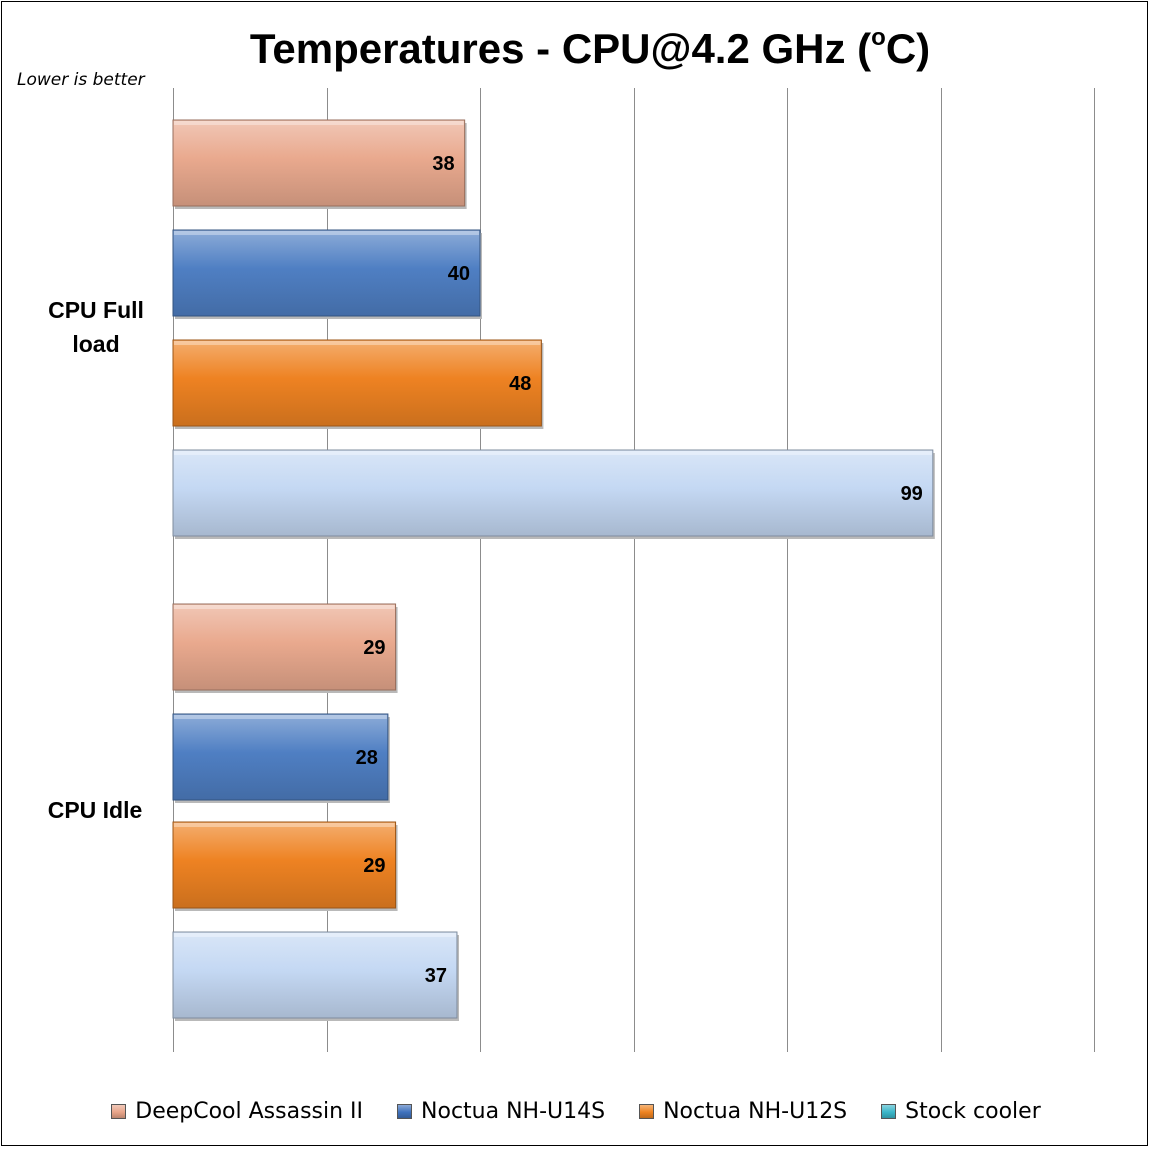 The height and width of the screenshot is (1150, 1152). I want to click on bar-highlight-full-load-nh-u14s, so click(326, 233).